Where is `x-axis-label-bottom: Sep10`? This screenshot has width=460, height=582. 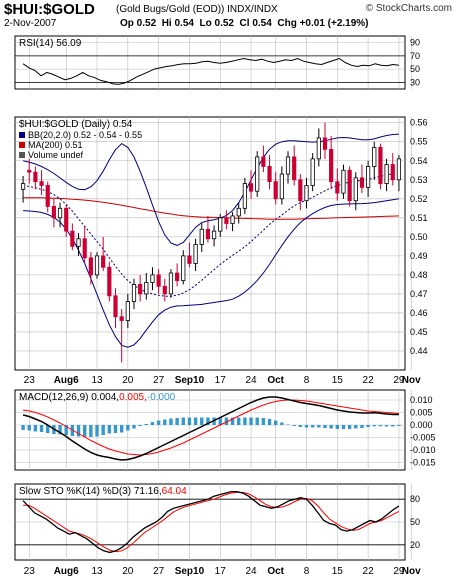
x-axis-label-bottom: Sep10 is located at coordinates (190, 571).